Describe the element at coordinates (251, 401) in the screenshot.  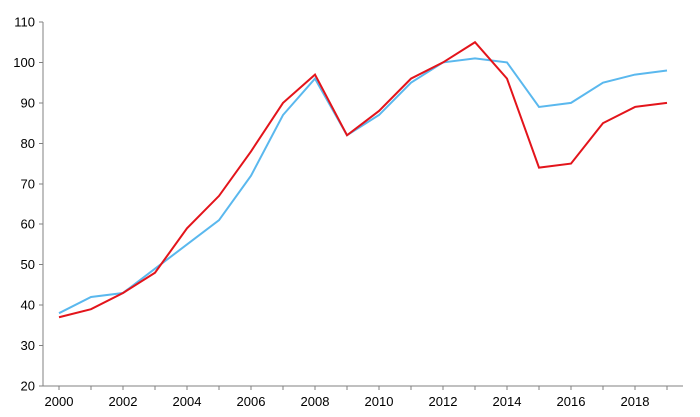
I see `x-tick-label: 2006` at that location.